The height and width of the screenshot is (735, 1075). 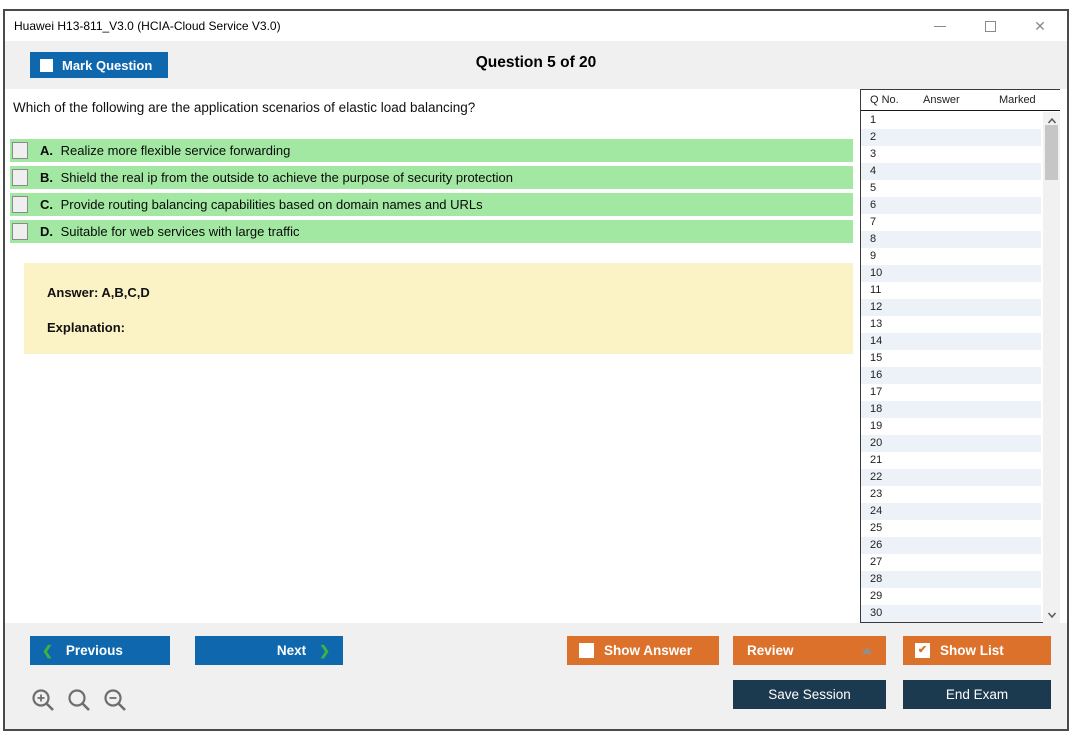 I want to click on show-answer-checkbox, so click(x=586, y=650).